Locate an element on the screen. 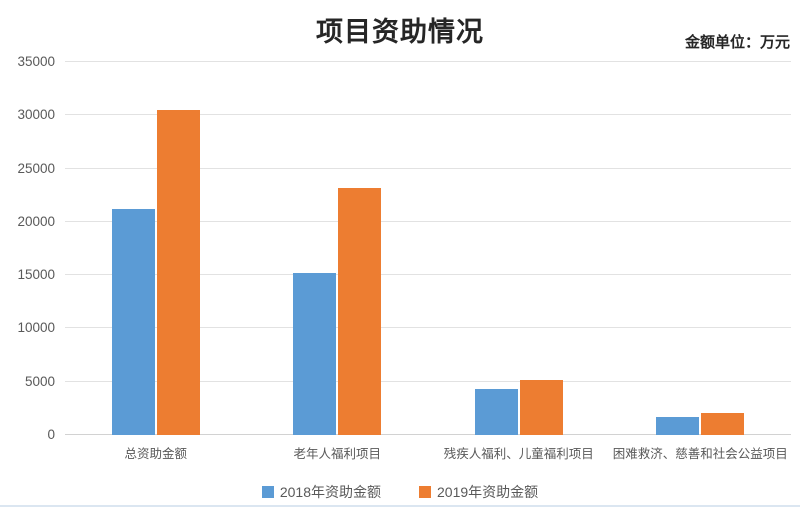 This screenshot has height=508, width=800. y-tick-label: 20000 is located at coordinates (36, 221).